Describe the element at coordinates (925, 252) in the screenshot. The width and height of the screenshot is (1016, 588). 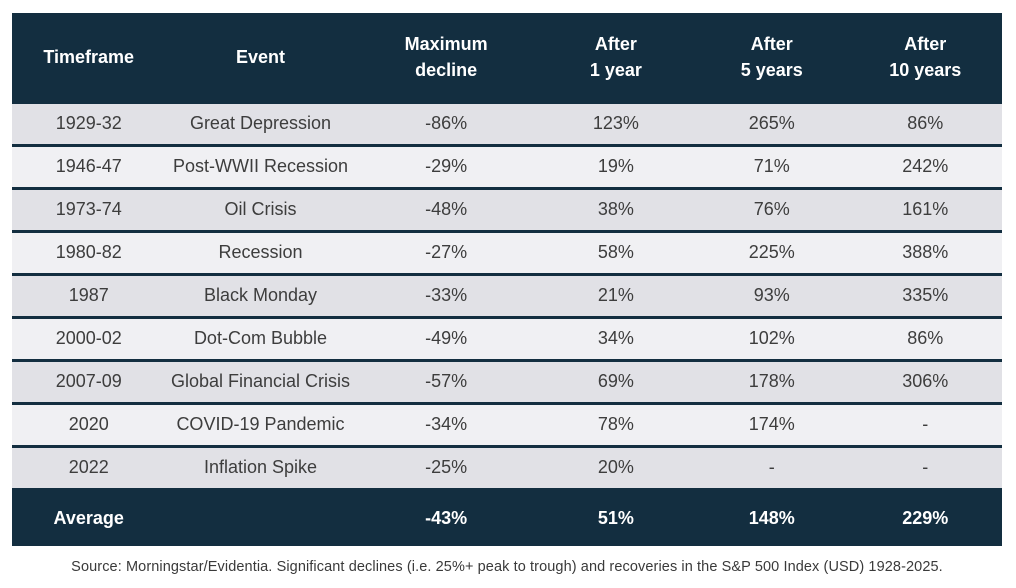
I see `cell-after-10y: 388%` at that location.